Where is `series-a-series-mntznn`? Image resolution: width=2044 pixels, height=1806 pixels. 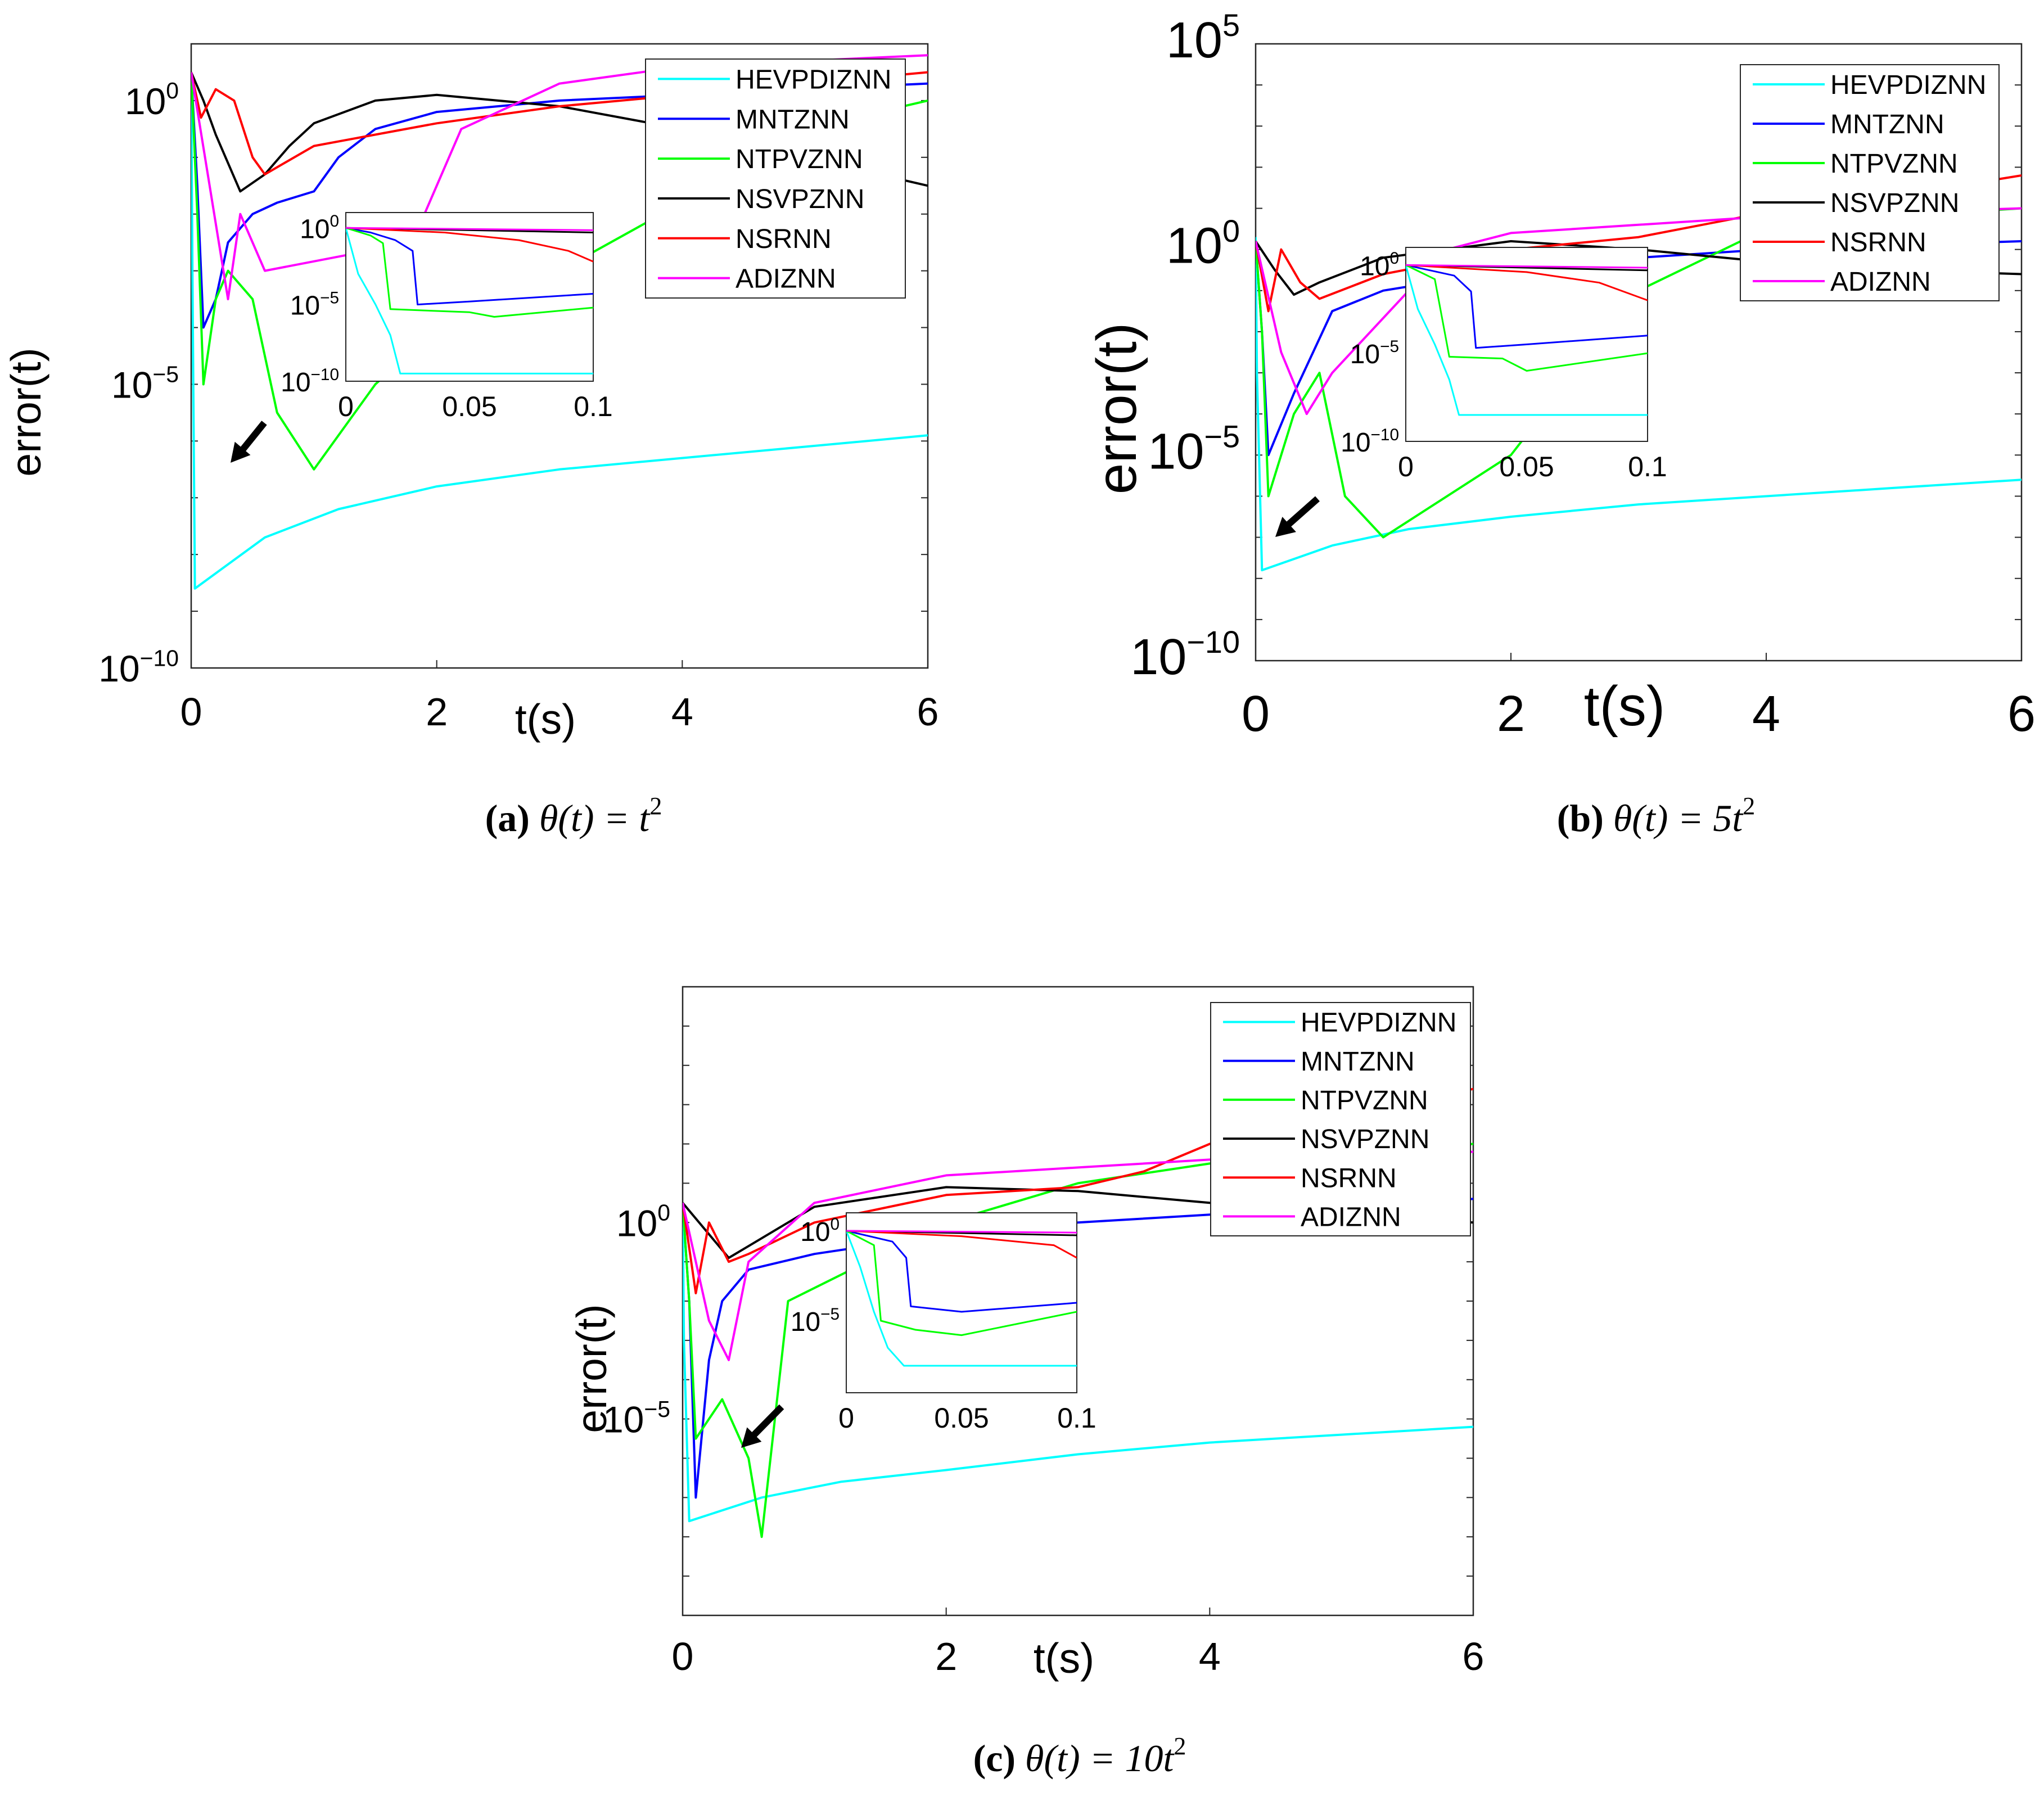 series-a-series-mntznn is located at coordinates (560, 200).